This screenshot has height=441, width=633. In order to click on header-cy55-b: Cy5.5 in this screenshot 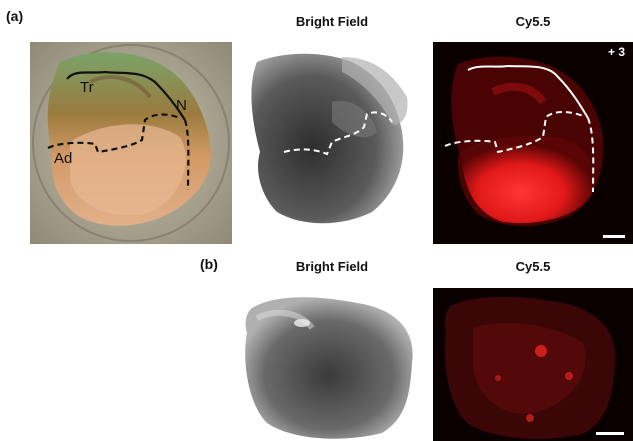, I will do `click(533, 266)`.